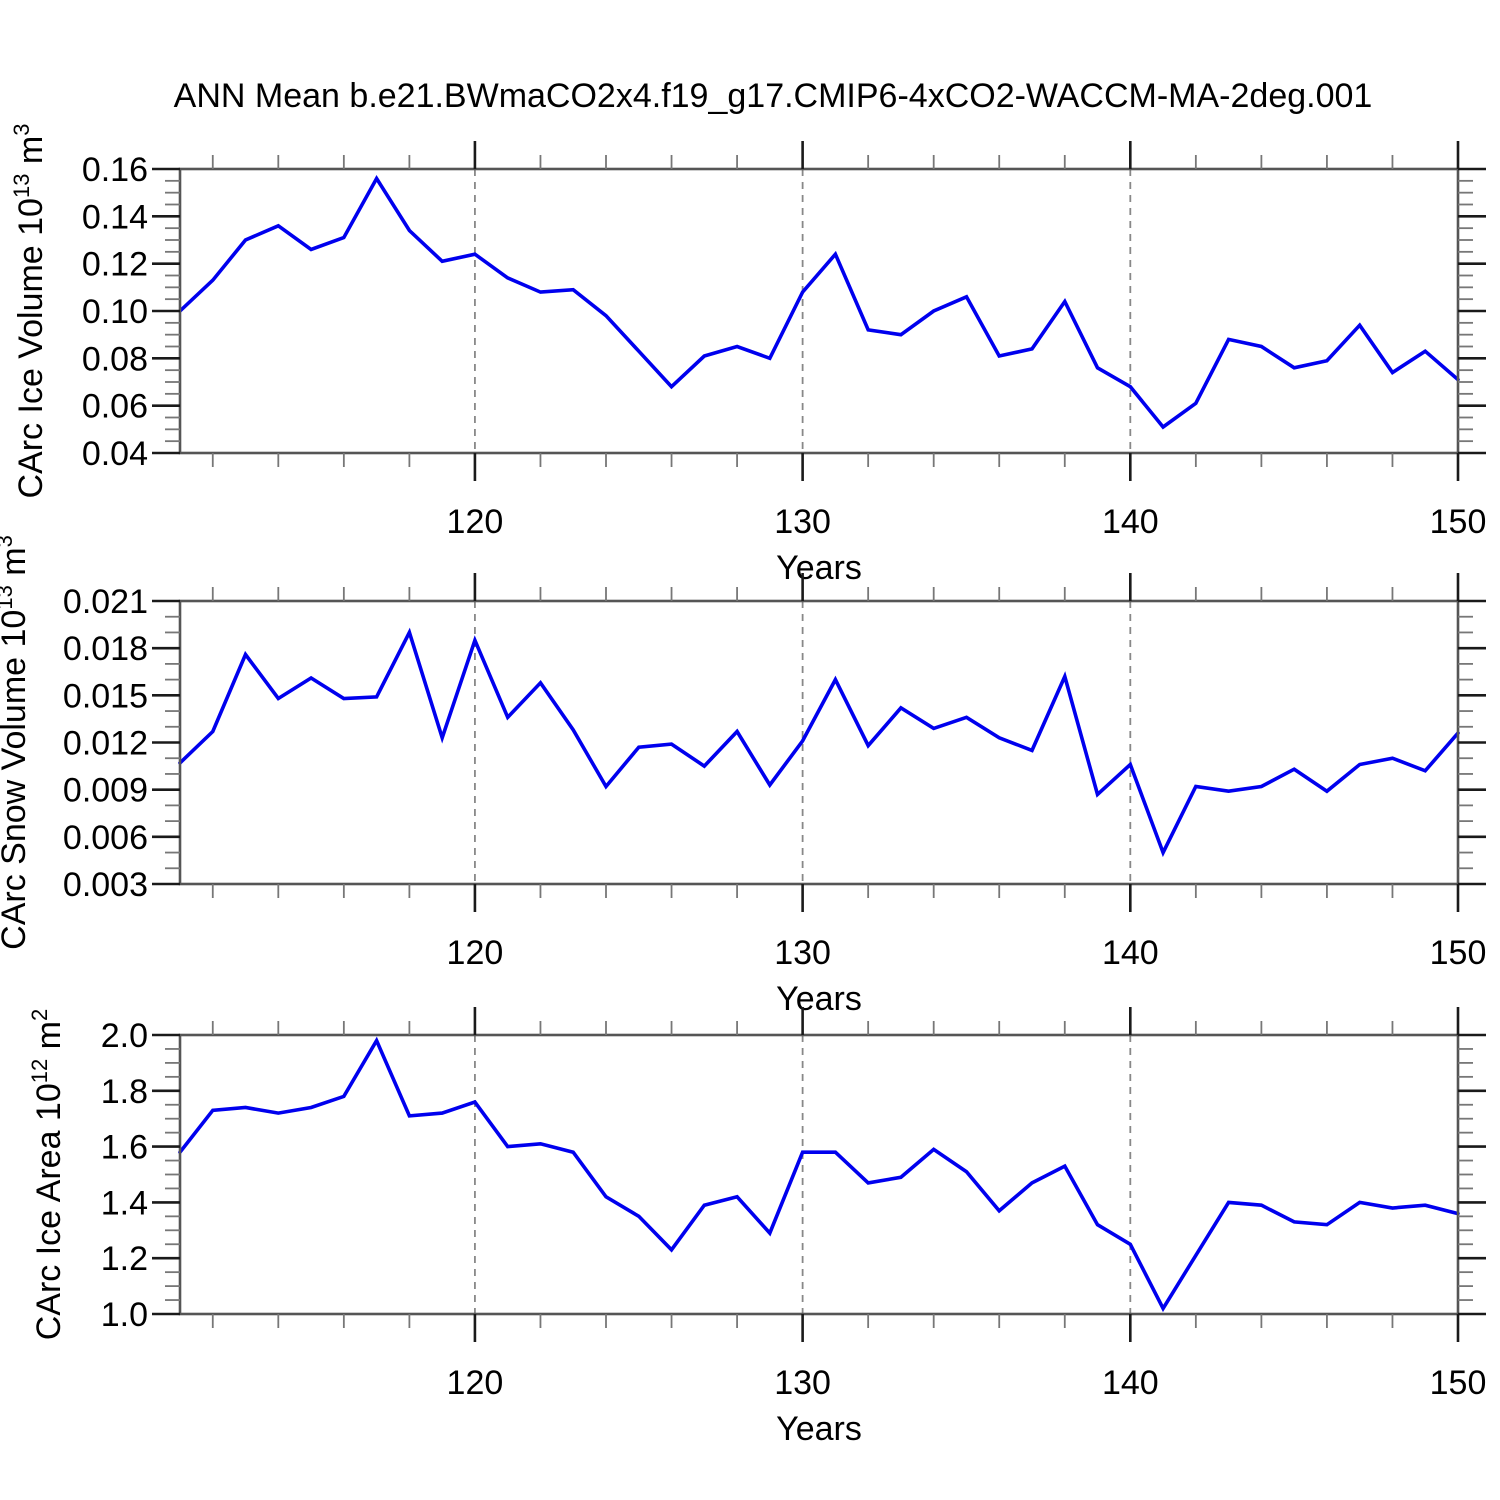 This screenshot has height=1500, width=1500. What do you see at coordinates (124, 1036) in the screenshot?
I see `y-tick-label: 2.0` at bounding box center [124, 1036].